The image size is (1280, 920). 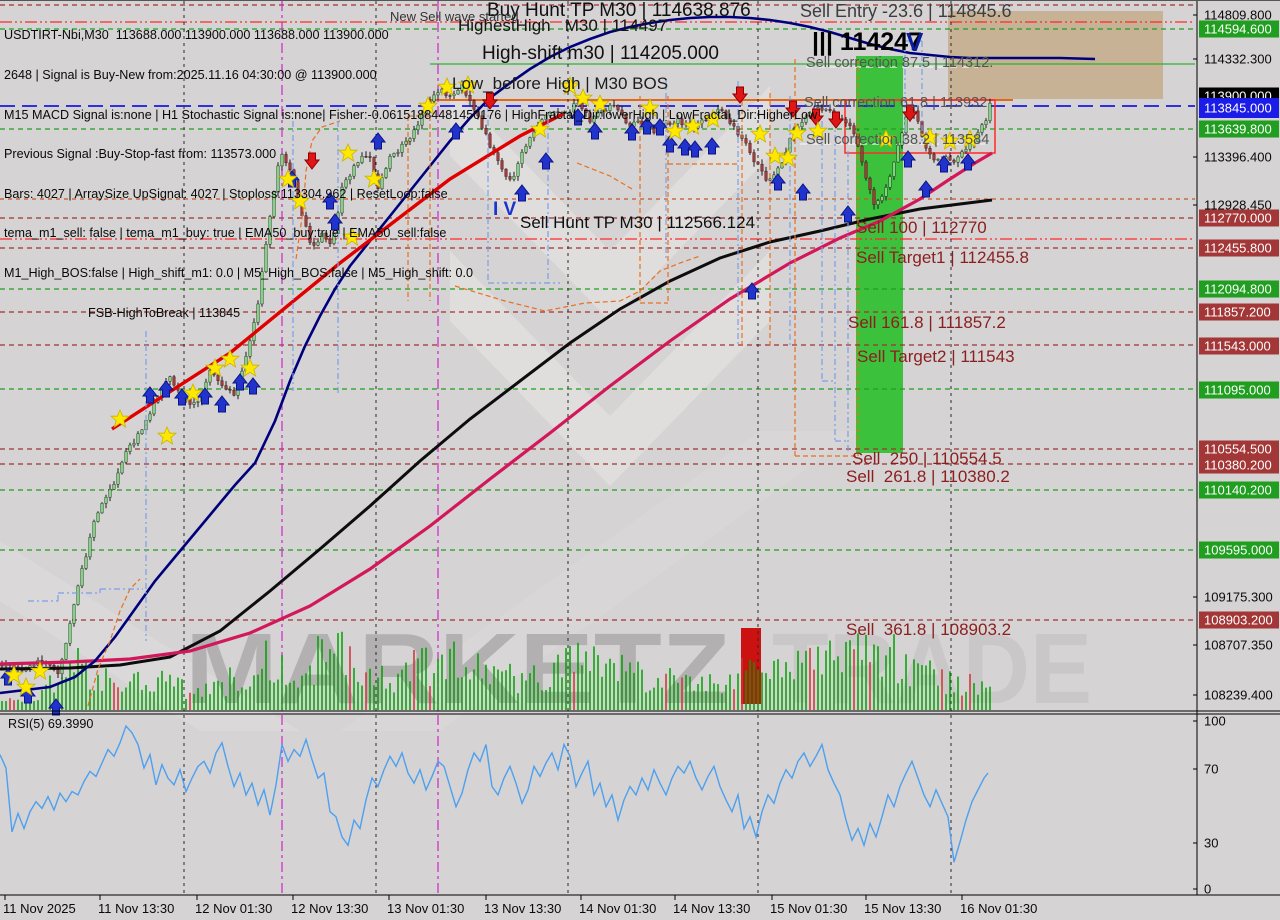 I want to click on price-badge-label: 108903.200, so click(x=1238, y=620).